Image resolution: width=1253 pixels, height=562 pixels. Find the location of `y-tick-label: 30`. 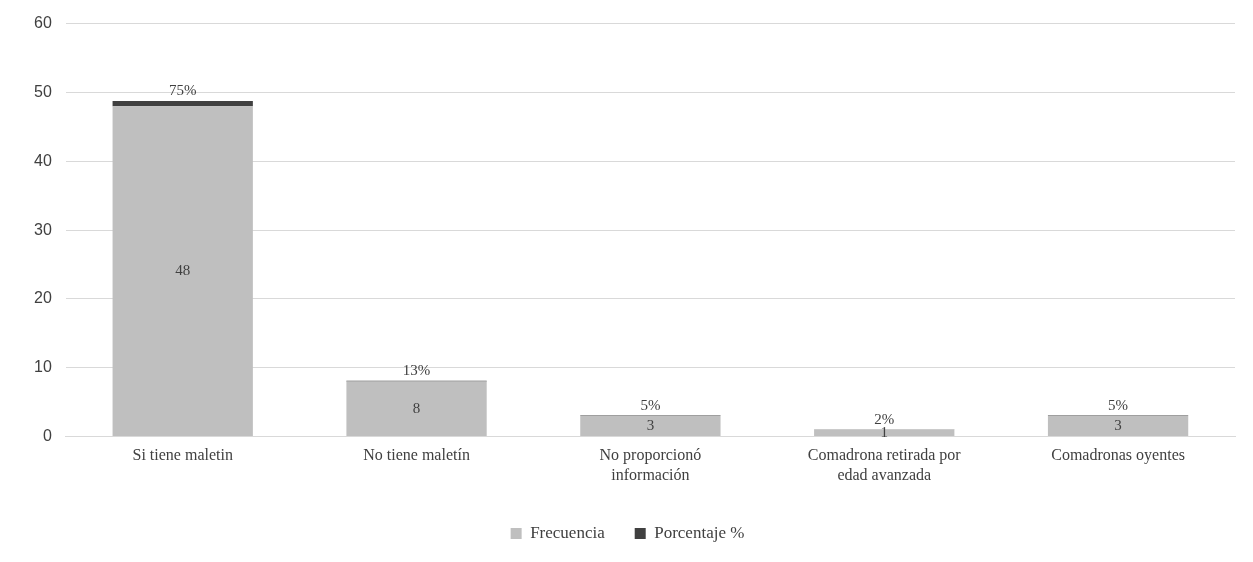

y-tick-label: 30 is located at coordinates (43, 229).